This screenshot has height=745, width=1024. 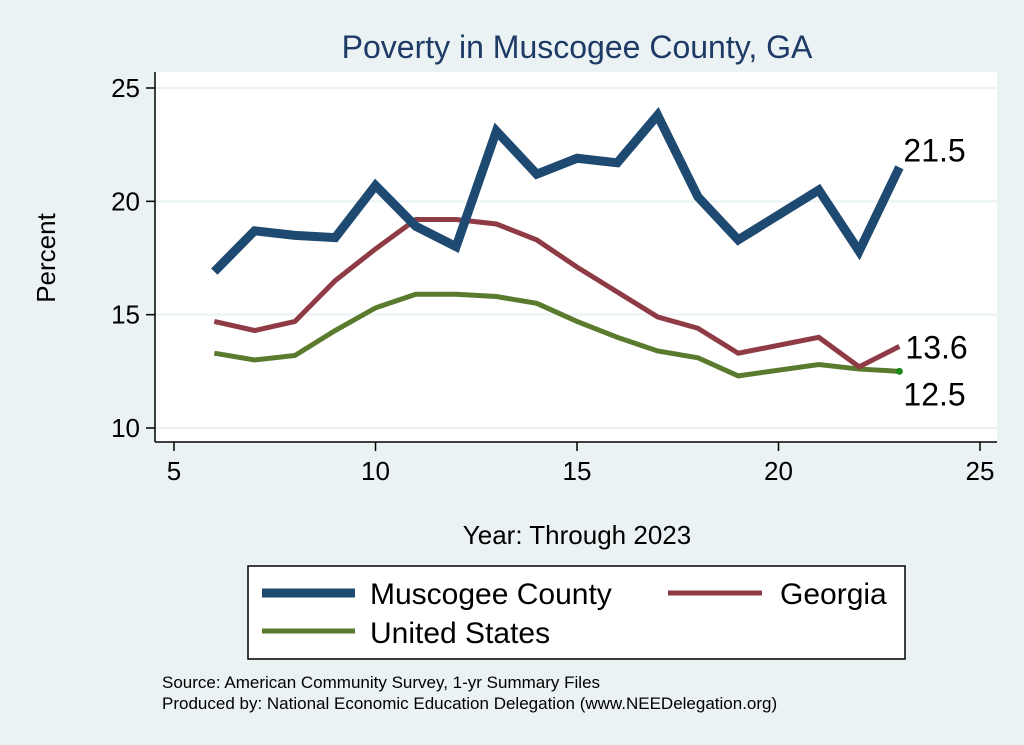 I want to click on series-line-georgia, so click(x=557, y=293).